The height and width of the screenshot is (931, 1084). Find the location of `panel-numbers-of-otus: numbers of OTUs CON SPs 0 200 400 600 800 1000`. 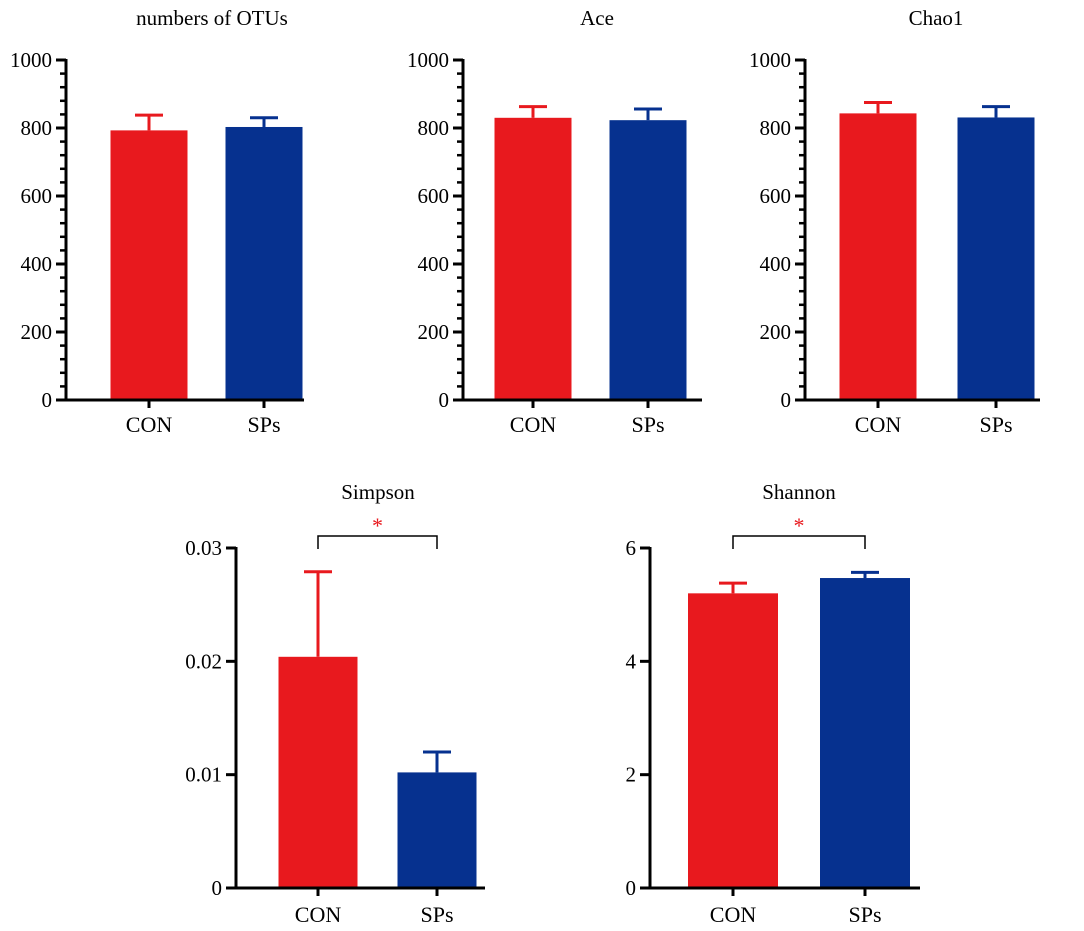

panel-numbers-of-otus: numbers of OTUs CON SPs 0 200 400 600 800 1000 is located at coordinates (157, 221).